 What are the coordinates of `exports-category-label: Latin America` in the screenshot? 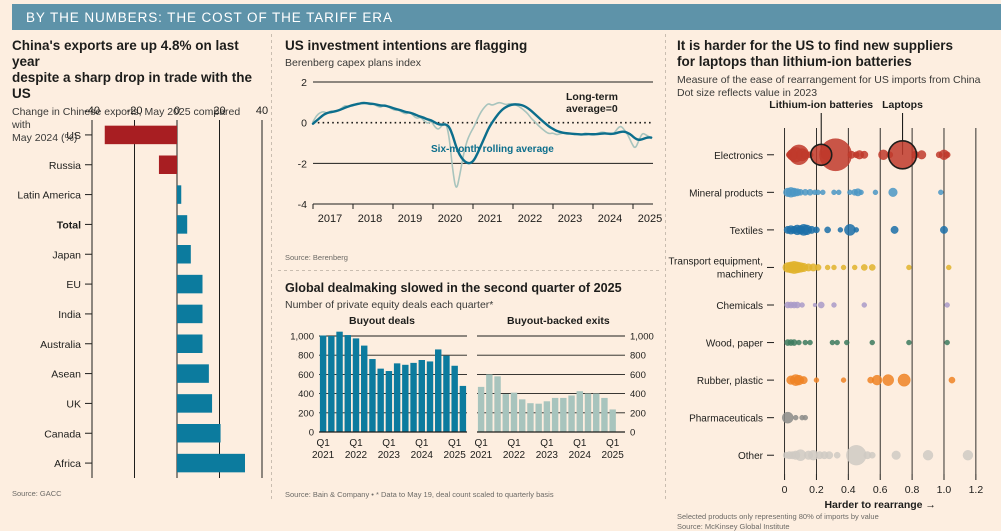 It's located at (49, 196).